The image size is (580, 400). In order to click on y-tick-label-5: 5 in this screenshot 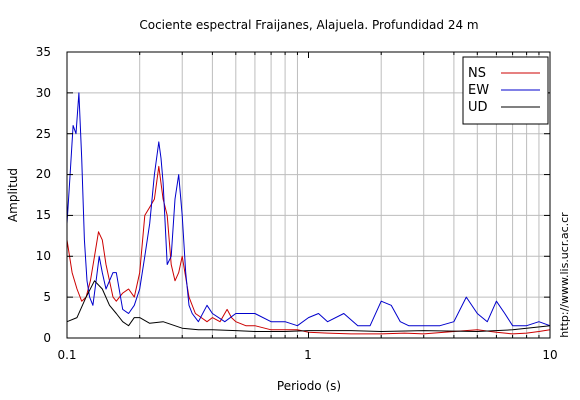, I will do `click(47, 297)`.